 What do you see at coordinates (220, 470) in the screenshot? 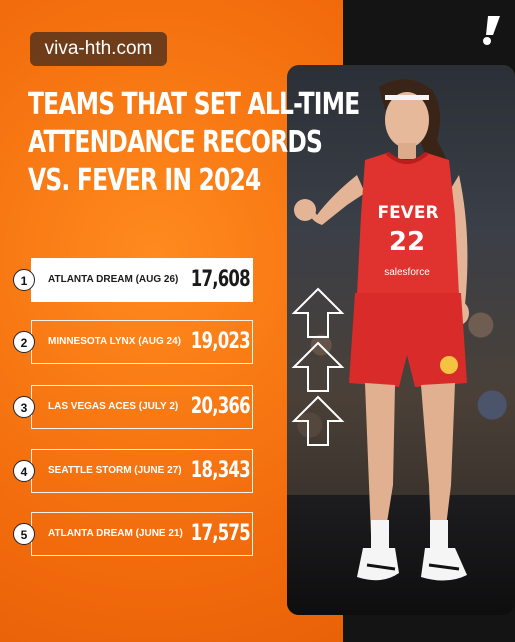
I see `attendance-value: 18,343` at bounding box center [220, 470].